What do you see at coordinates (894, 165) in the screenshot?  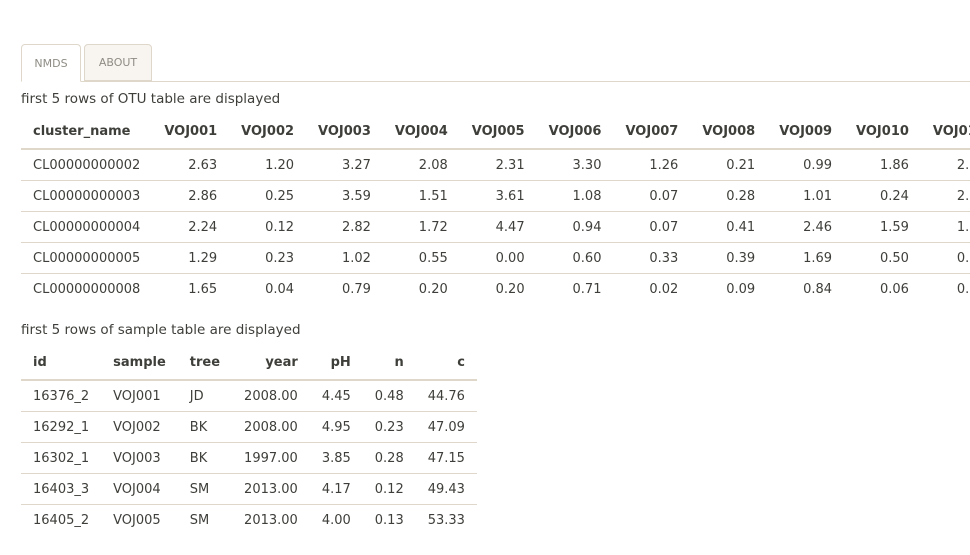 I see `table-cell: 1.86` at bounding box center [894, 165].